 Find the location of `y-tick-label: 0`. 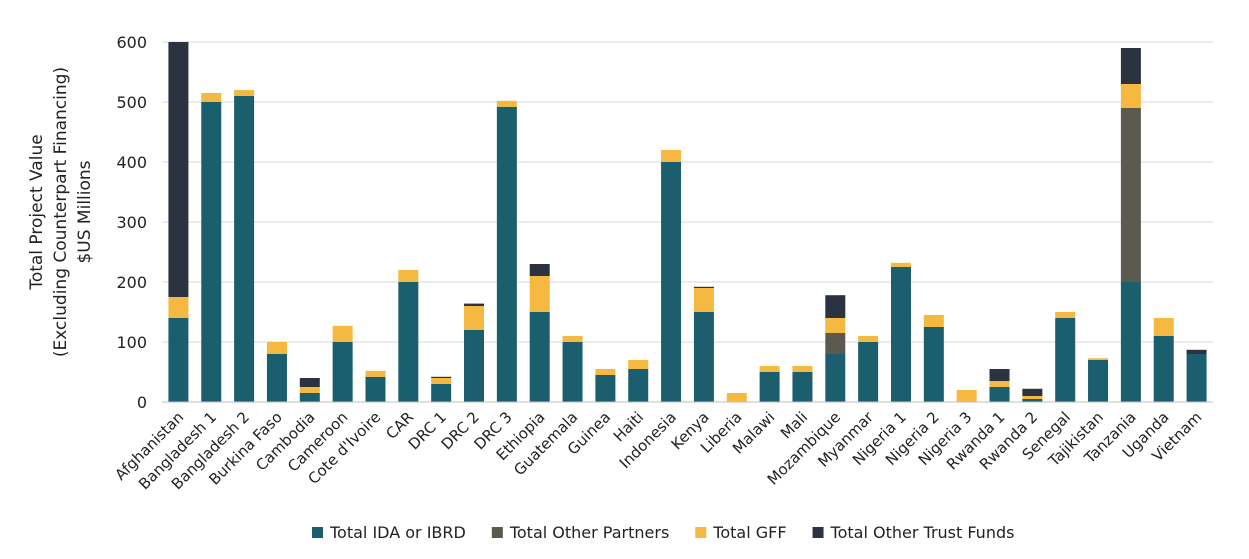

y-tick-label: 0 is located at coordinates (142, 402).